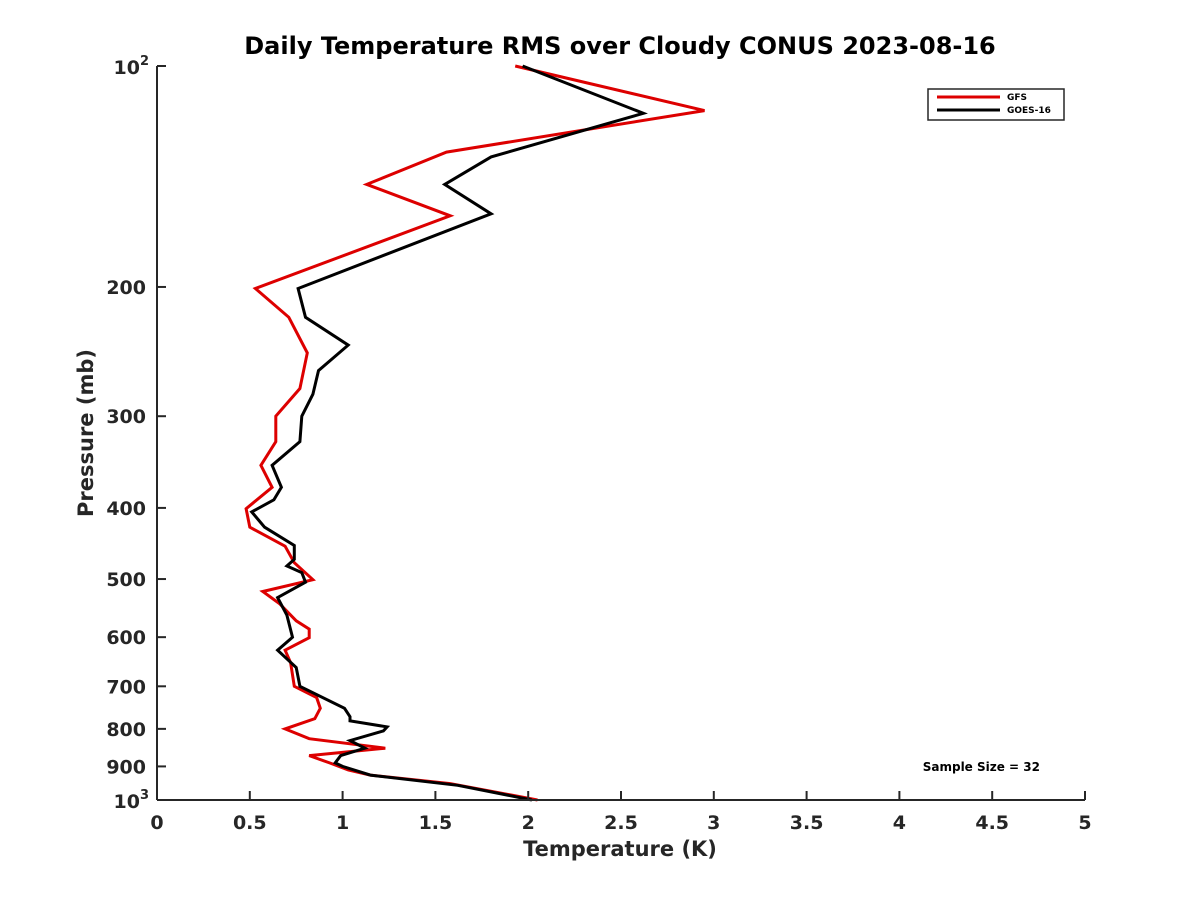  Describe the element at coordinates (126, 509) in the screenshot. I see `y-tick-label: 400` at that location.